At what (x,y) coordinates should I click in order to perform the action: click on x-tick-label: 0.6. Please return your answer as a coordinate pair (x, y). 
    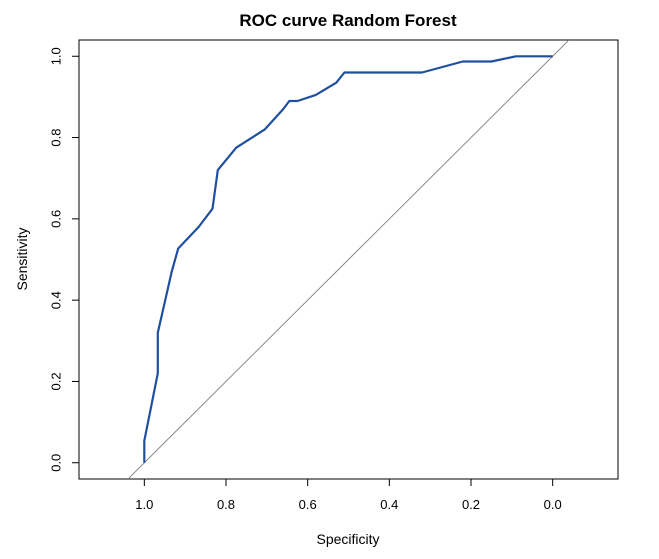
    Looking at the image, I should click on (308, 504).